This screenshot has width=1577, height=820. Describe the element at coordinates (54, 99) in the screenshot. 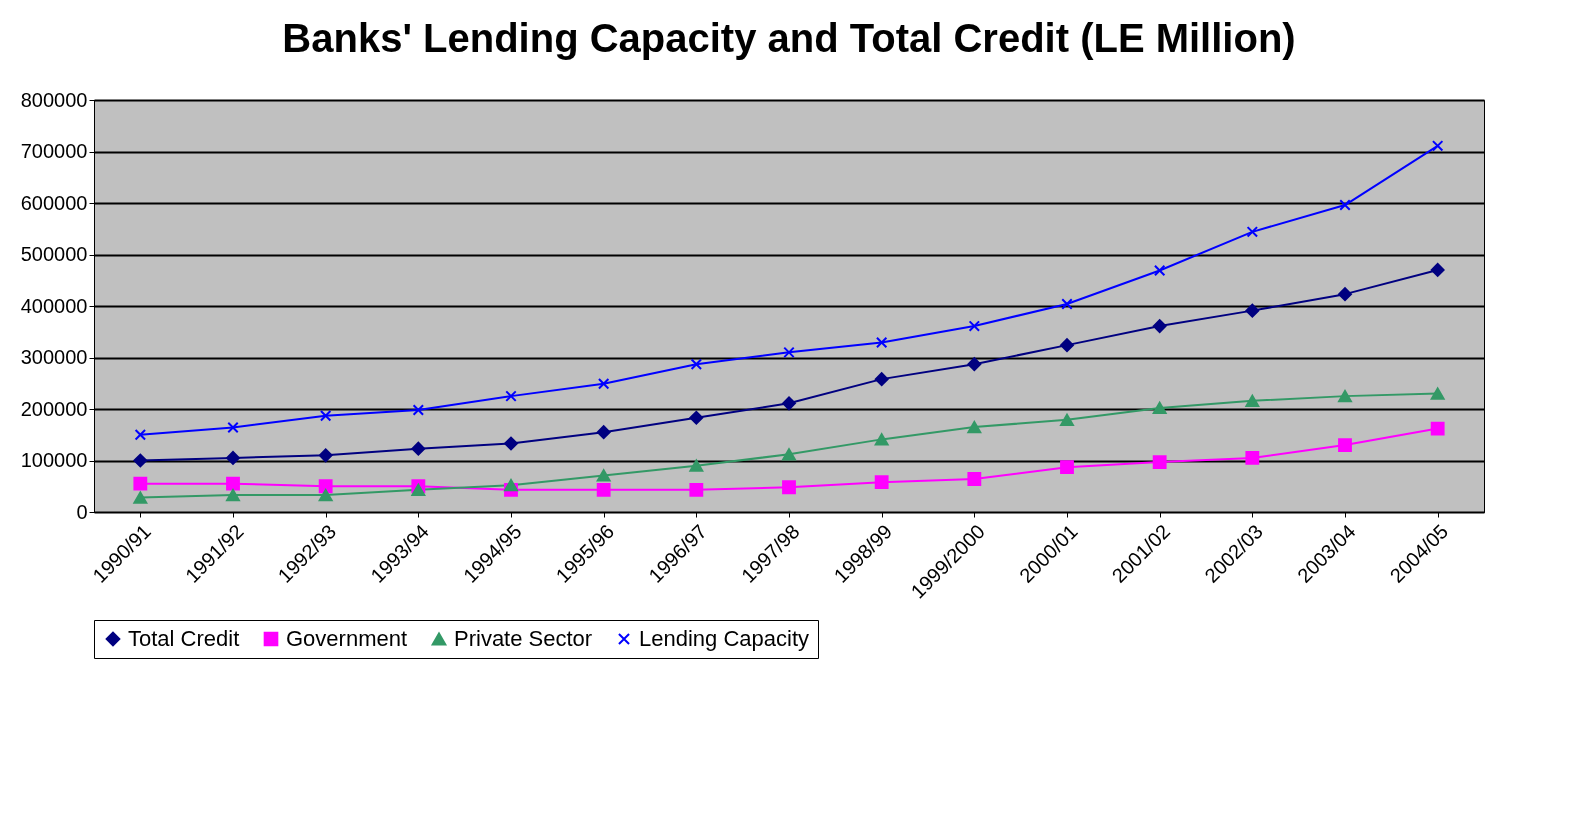

I see `y-tick-label: 800000` at that location.